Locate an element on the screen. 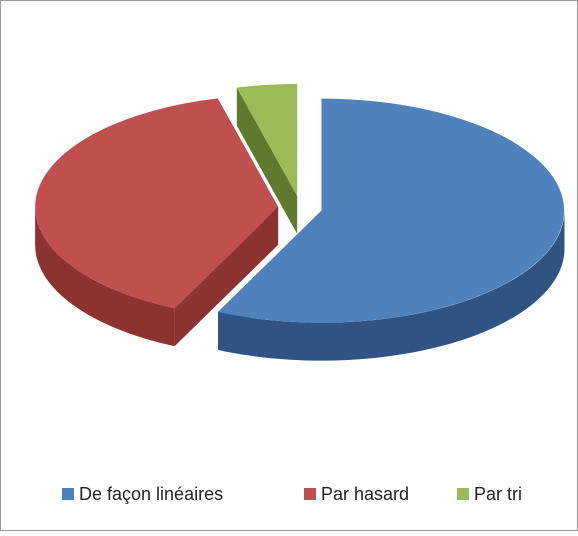 Image resolution: width=578 pixels, height=536 pixels. legend-label: Par tri is located at coordinates (498, 494).